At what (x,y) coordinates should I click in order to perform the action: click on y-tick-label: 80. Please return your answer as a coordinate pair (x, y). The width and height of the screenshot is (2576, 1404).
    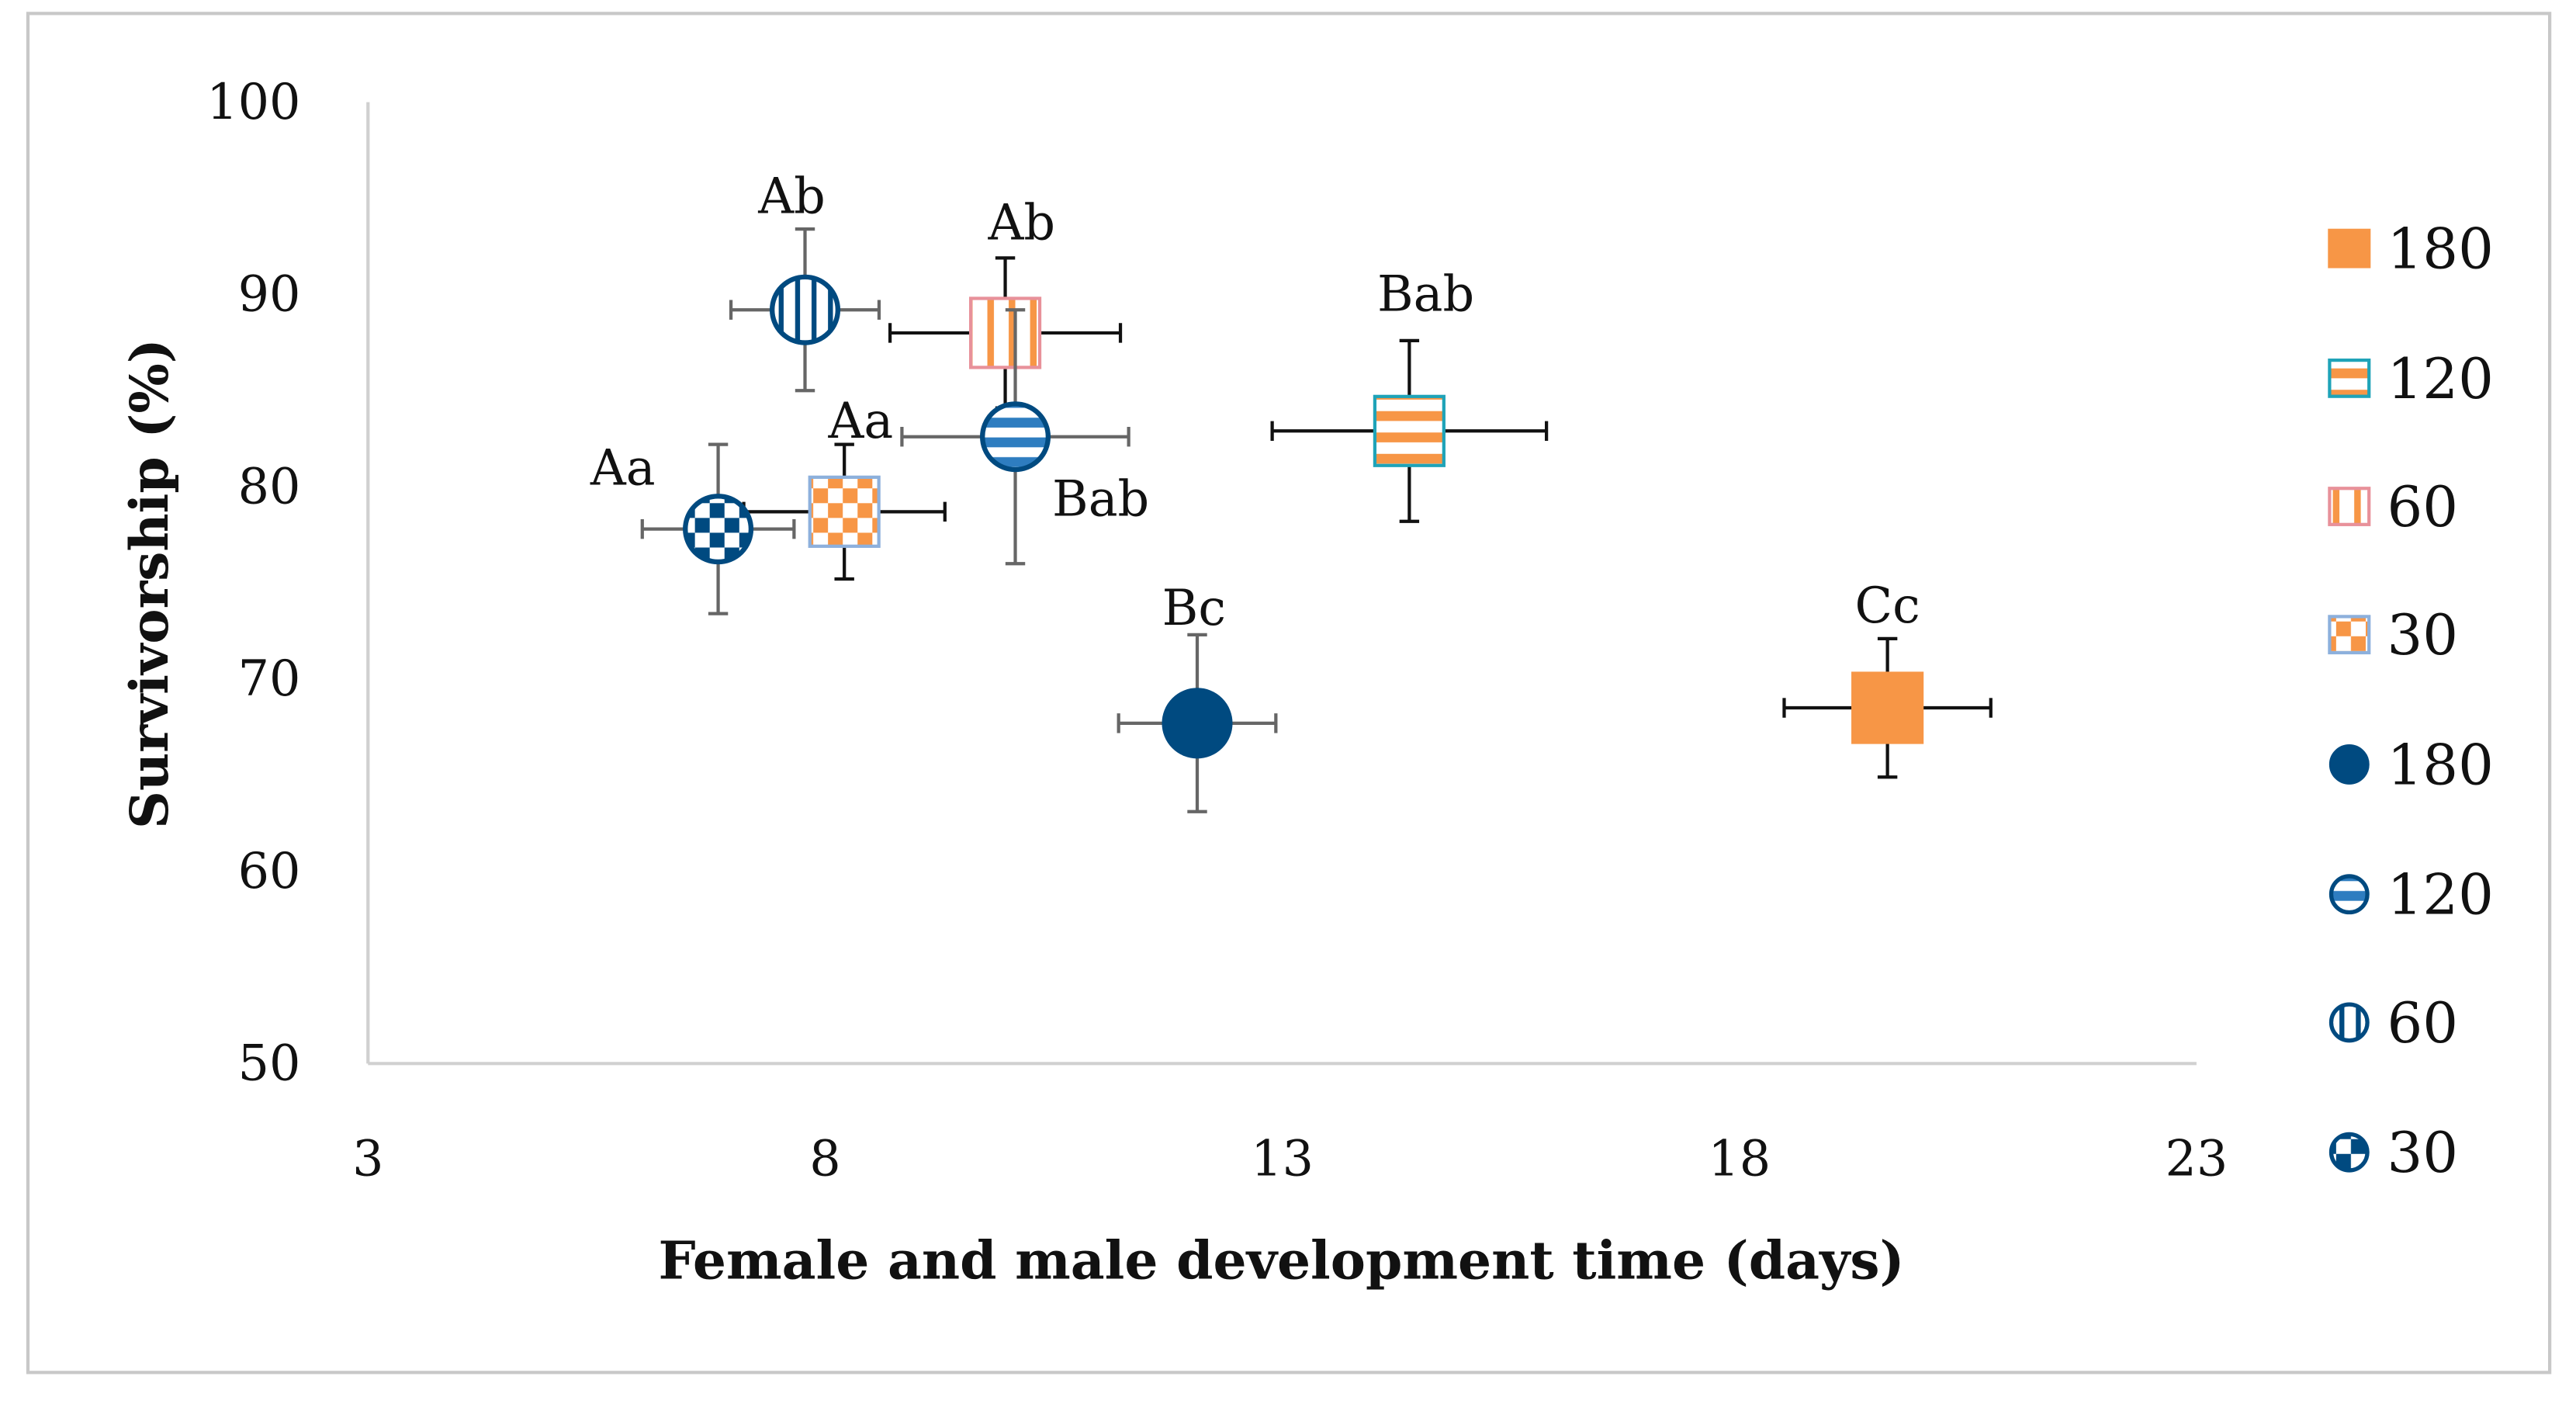
    Looking at the image, I should click on (269, 486).